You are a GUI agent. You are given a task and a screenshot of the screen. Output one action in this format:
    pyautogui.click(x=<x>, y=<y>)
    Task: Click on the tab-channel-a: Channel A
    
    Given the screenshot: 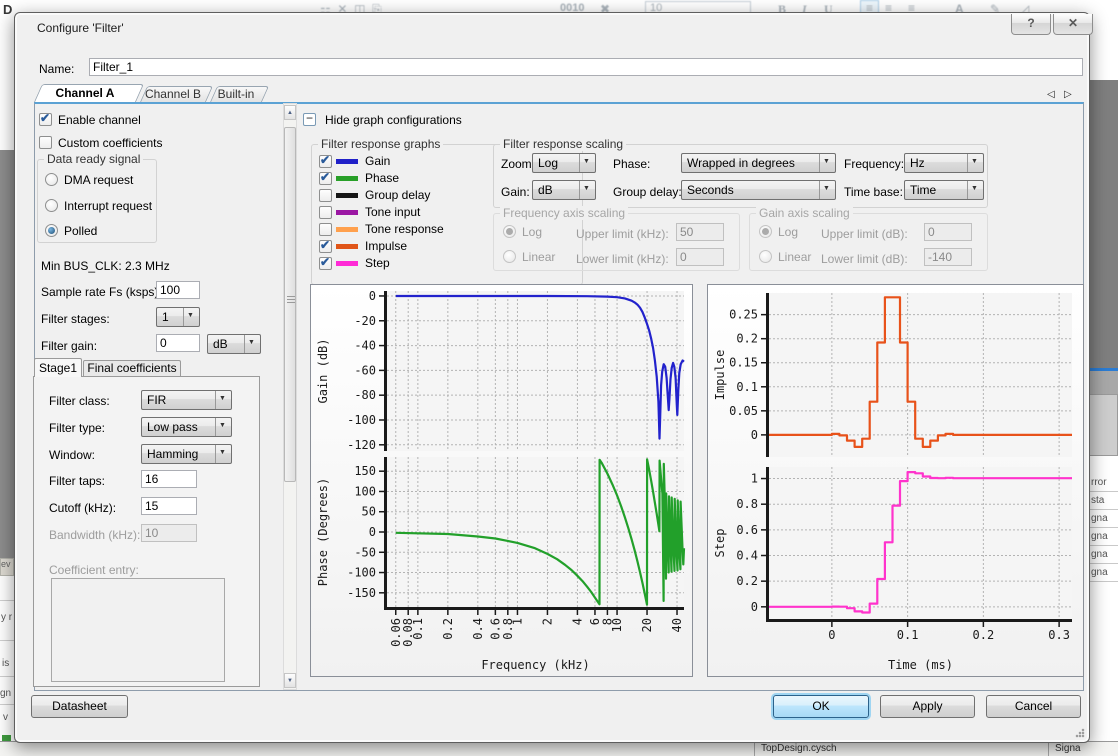 What is the action you would take?
    pyautogui.click(x=85, y=93)
    